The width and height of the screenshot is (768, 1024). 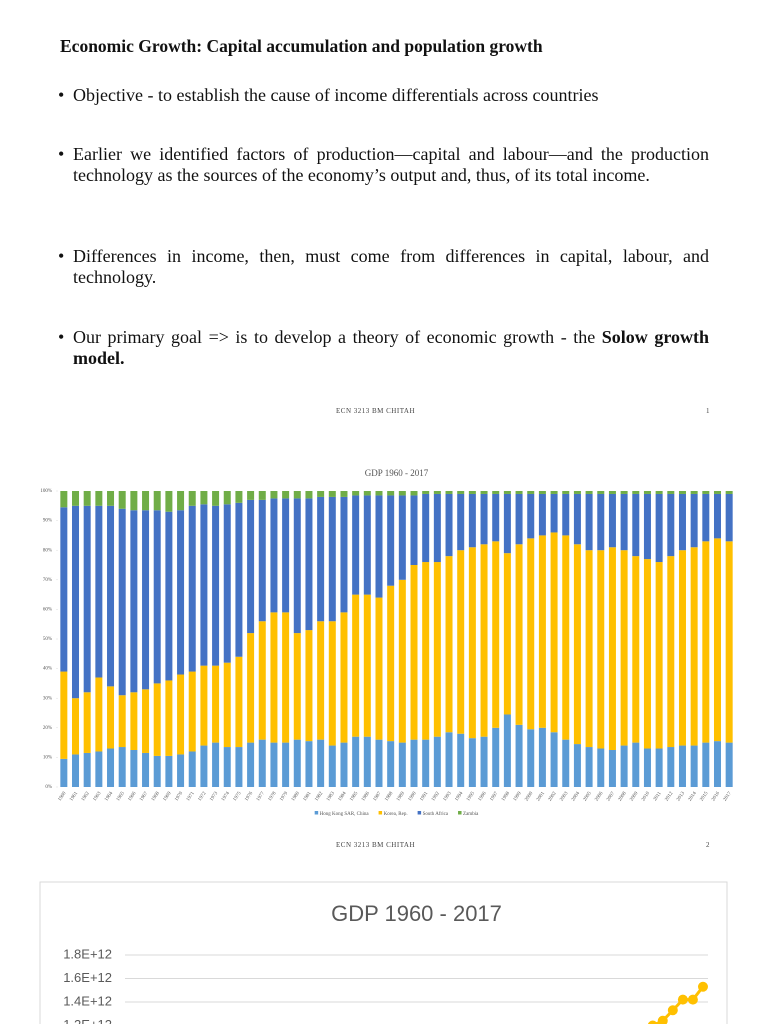 What do you see at coordinates (693, 796) in the screenshot?
I see `x-tick-label: 2014` at bounding box center [693, 796].